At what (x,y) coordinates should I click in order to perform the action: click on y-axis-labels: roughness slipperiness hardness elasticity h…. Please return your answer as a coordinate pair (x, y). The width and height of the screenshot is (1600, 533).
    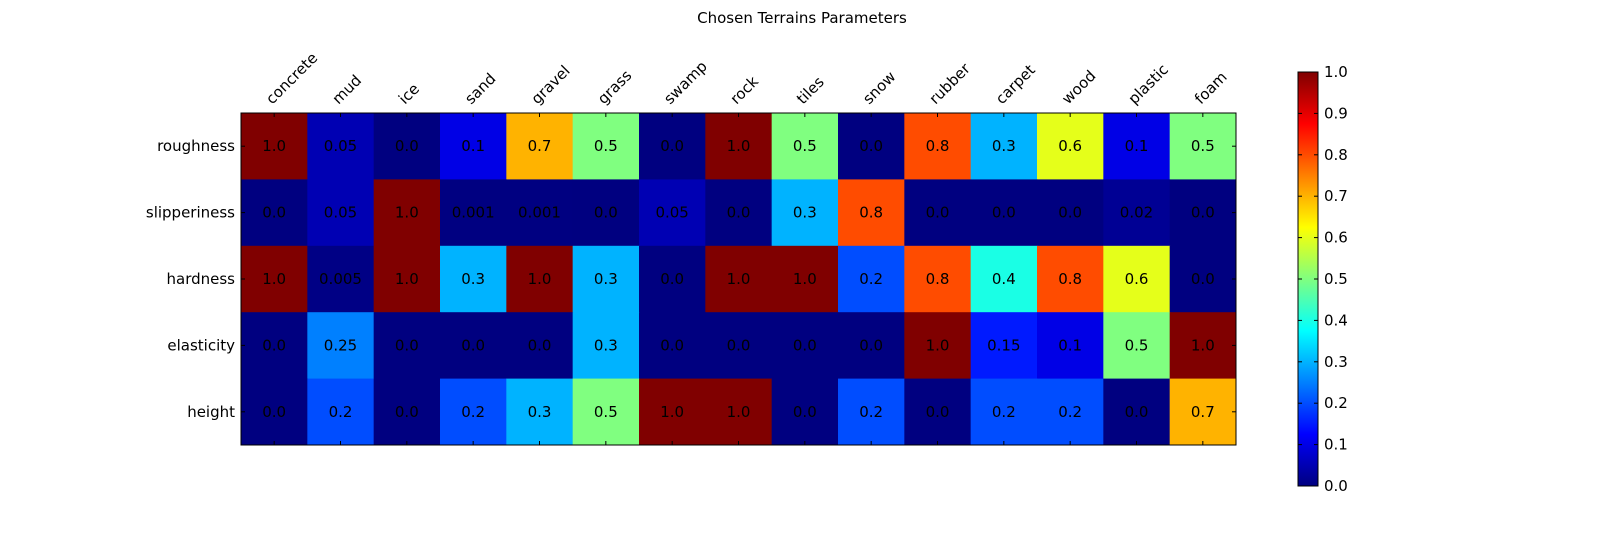
    Looking at the image, I should click on (190, 279).